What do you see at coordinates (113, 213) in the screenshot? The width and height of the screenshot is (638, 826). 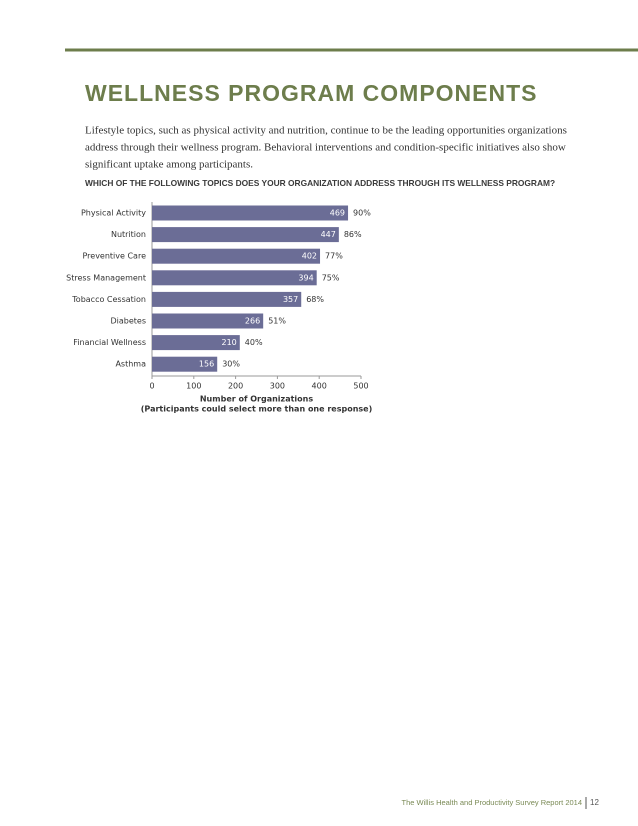 I see `y-tick-label: Physical Activity` at bounding box center [113, 213].